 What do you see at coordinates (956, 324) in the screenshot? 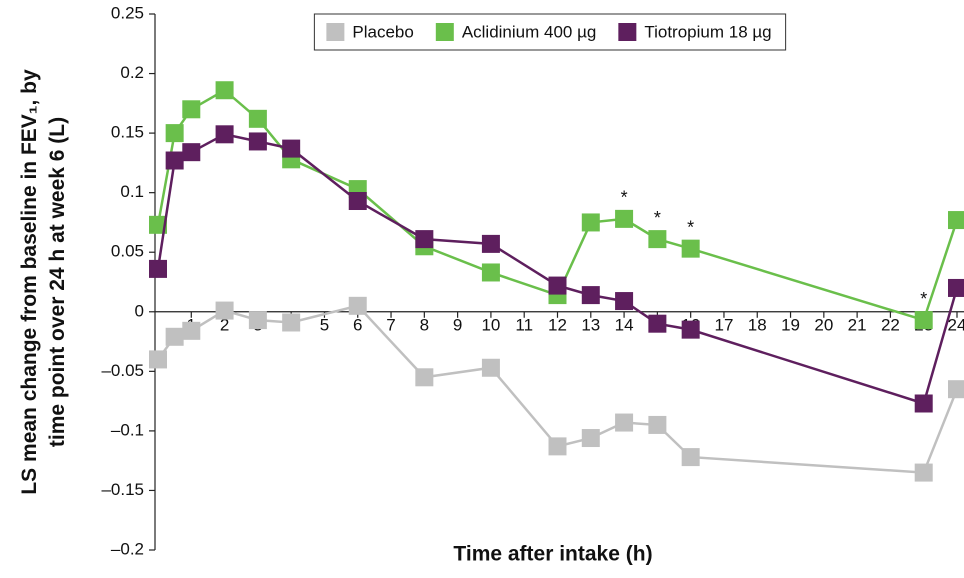
I see `x-tick-label: 24` at bounding box center [956, 324].